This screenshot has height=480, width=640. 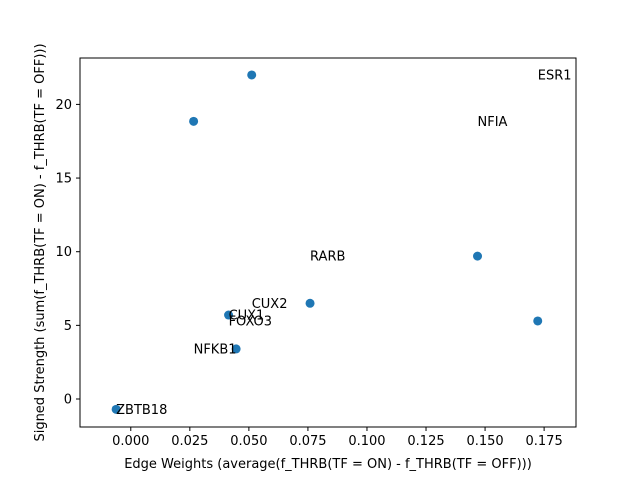 What do you see at coordinates (63, 179) in the screenshot?
I see `y-tick-label: 15` at bounding box center [63, 179].